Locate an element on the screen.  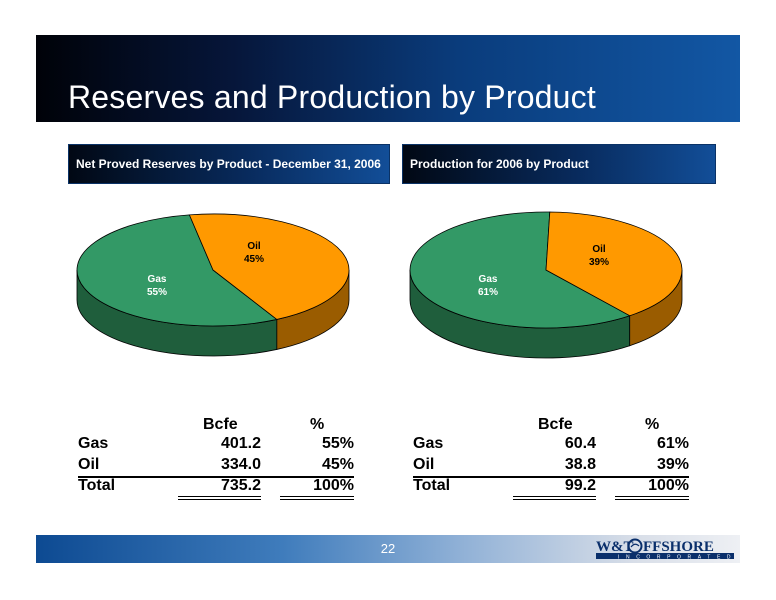
title-bar: Reserves and Production by Product is located at coordinates (388, 78).